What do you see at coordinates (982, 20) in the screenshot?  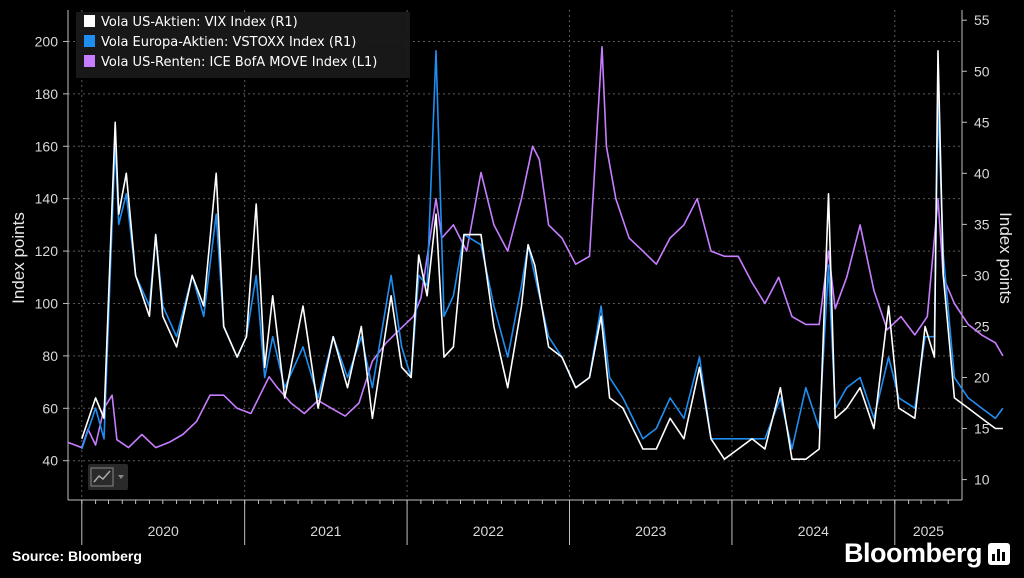 I see `right-tick-label: 55` at bounding box center [982, 20].